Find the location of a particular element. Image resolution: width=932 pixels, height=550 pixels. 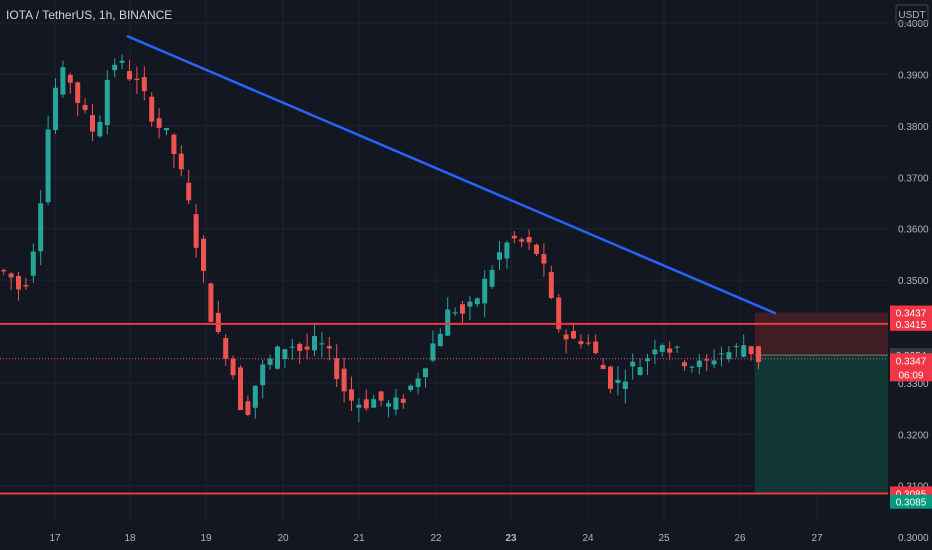

last-price-tag-background is located at coordinates (911, 367).